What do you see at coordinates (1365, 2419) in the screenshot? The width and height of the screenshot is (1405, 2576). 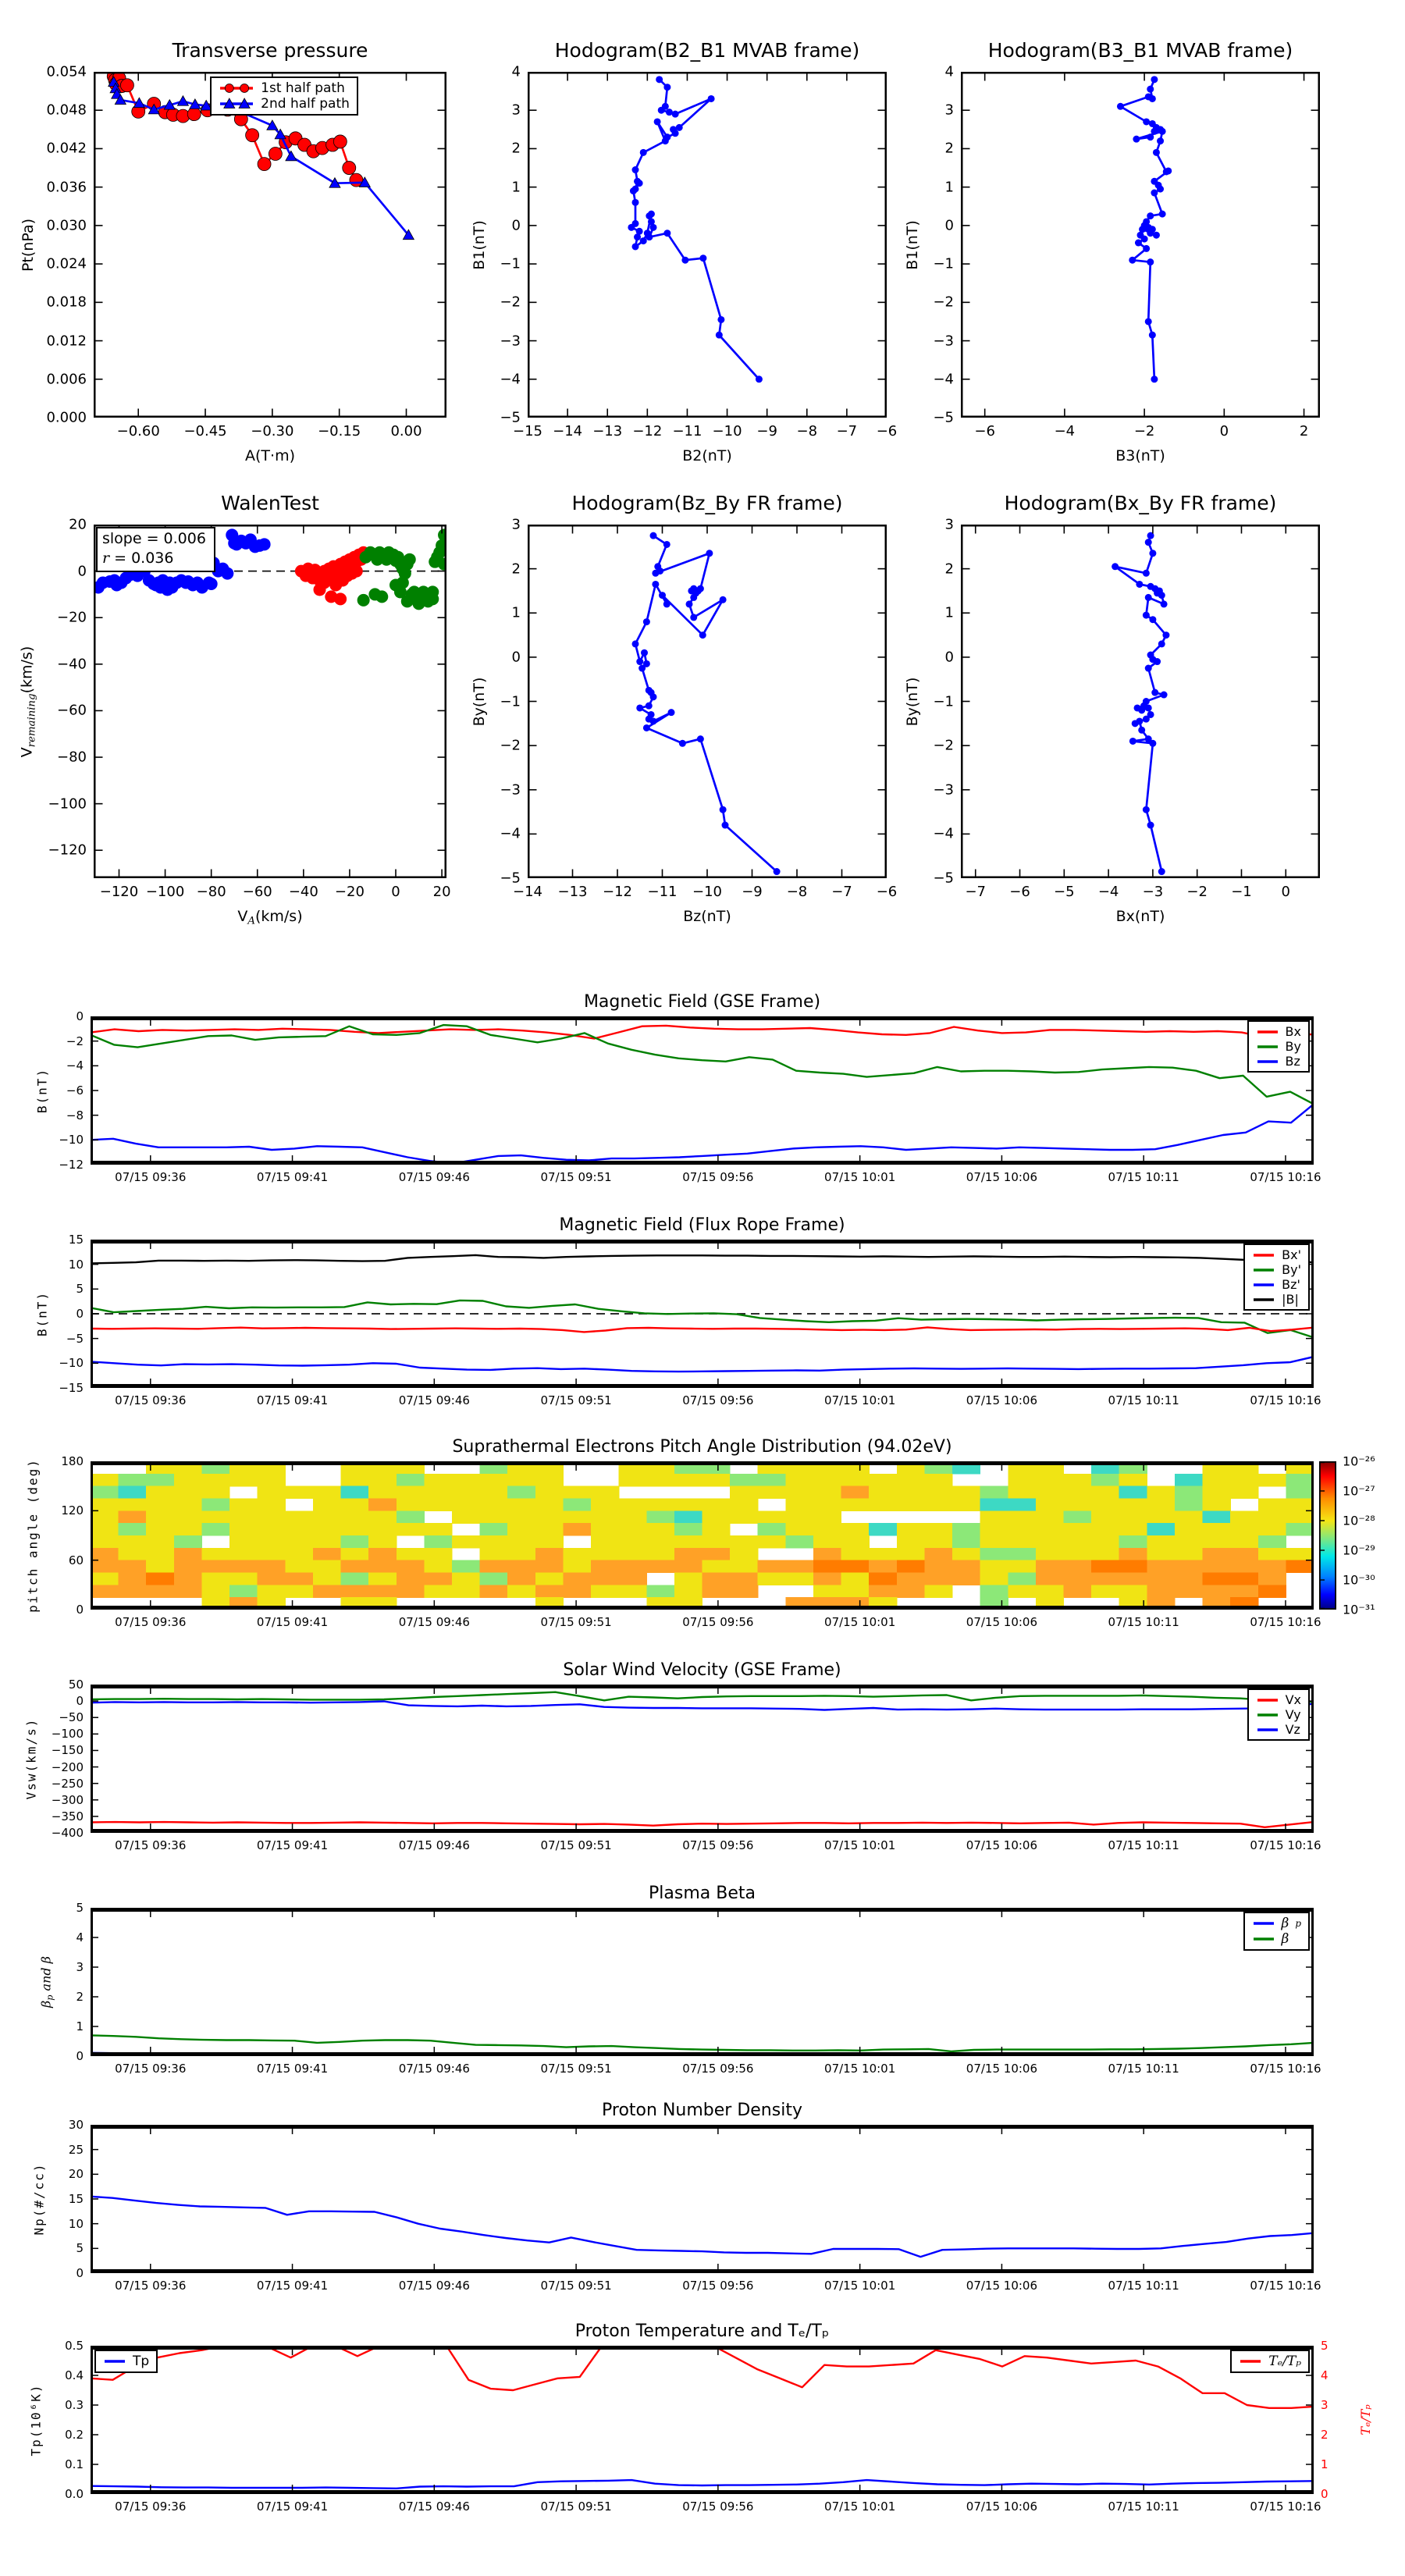 I see `right-y-axis-label: Tₑ/Tₚ` at bounding box center [1365, 2419].